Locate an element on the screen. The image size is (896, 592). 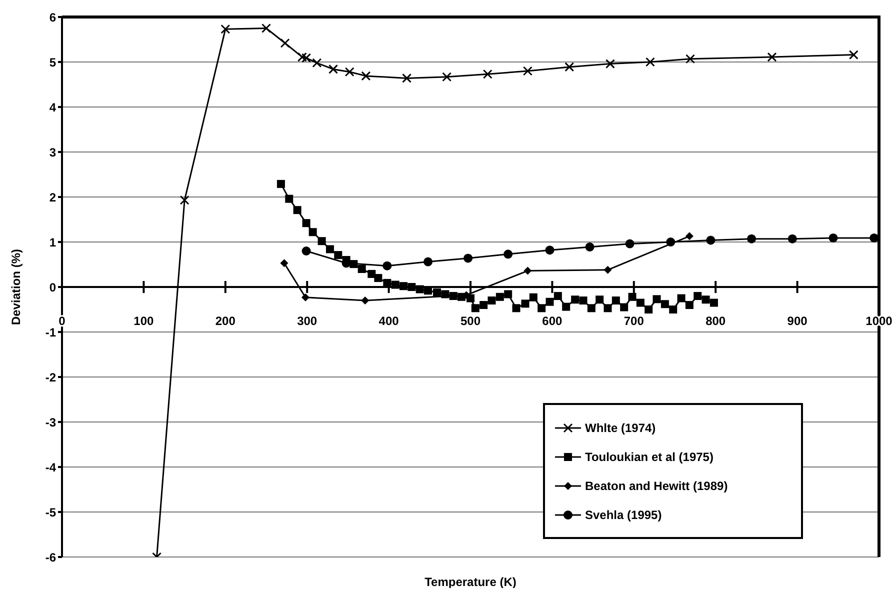
legend-label: Touloukian et al (1975) is located at coordinates (649, 457).